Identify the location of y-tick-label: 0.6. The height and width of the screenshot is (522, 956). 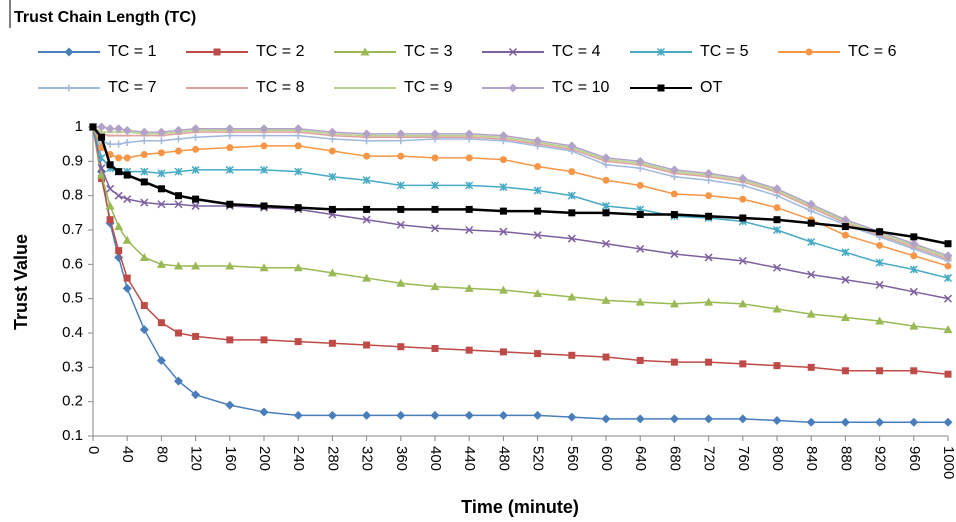
(72, 263).